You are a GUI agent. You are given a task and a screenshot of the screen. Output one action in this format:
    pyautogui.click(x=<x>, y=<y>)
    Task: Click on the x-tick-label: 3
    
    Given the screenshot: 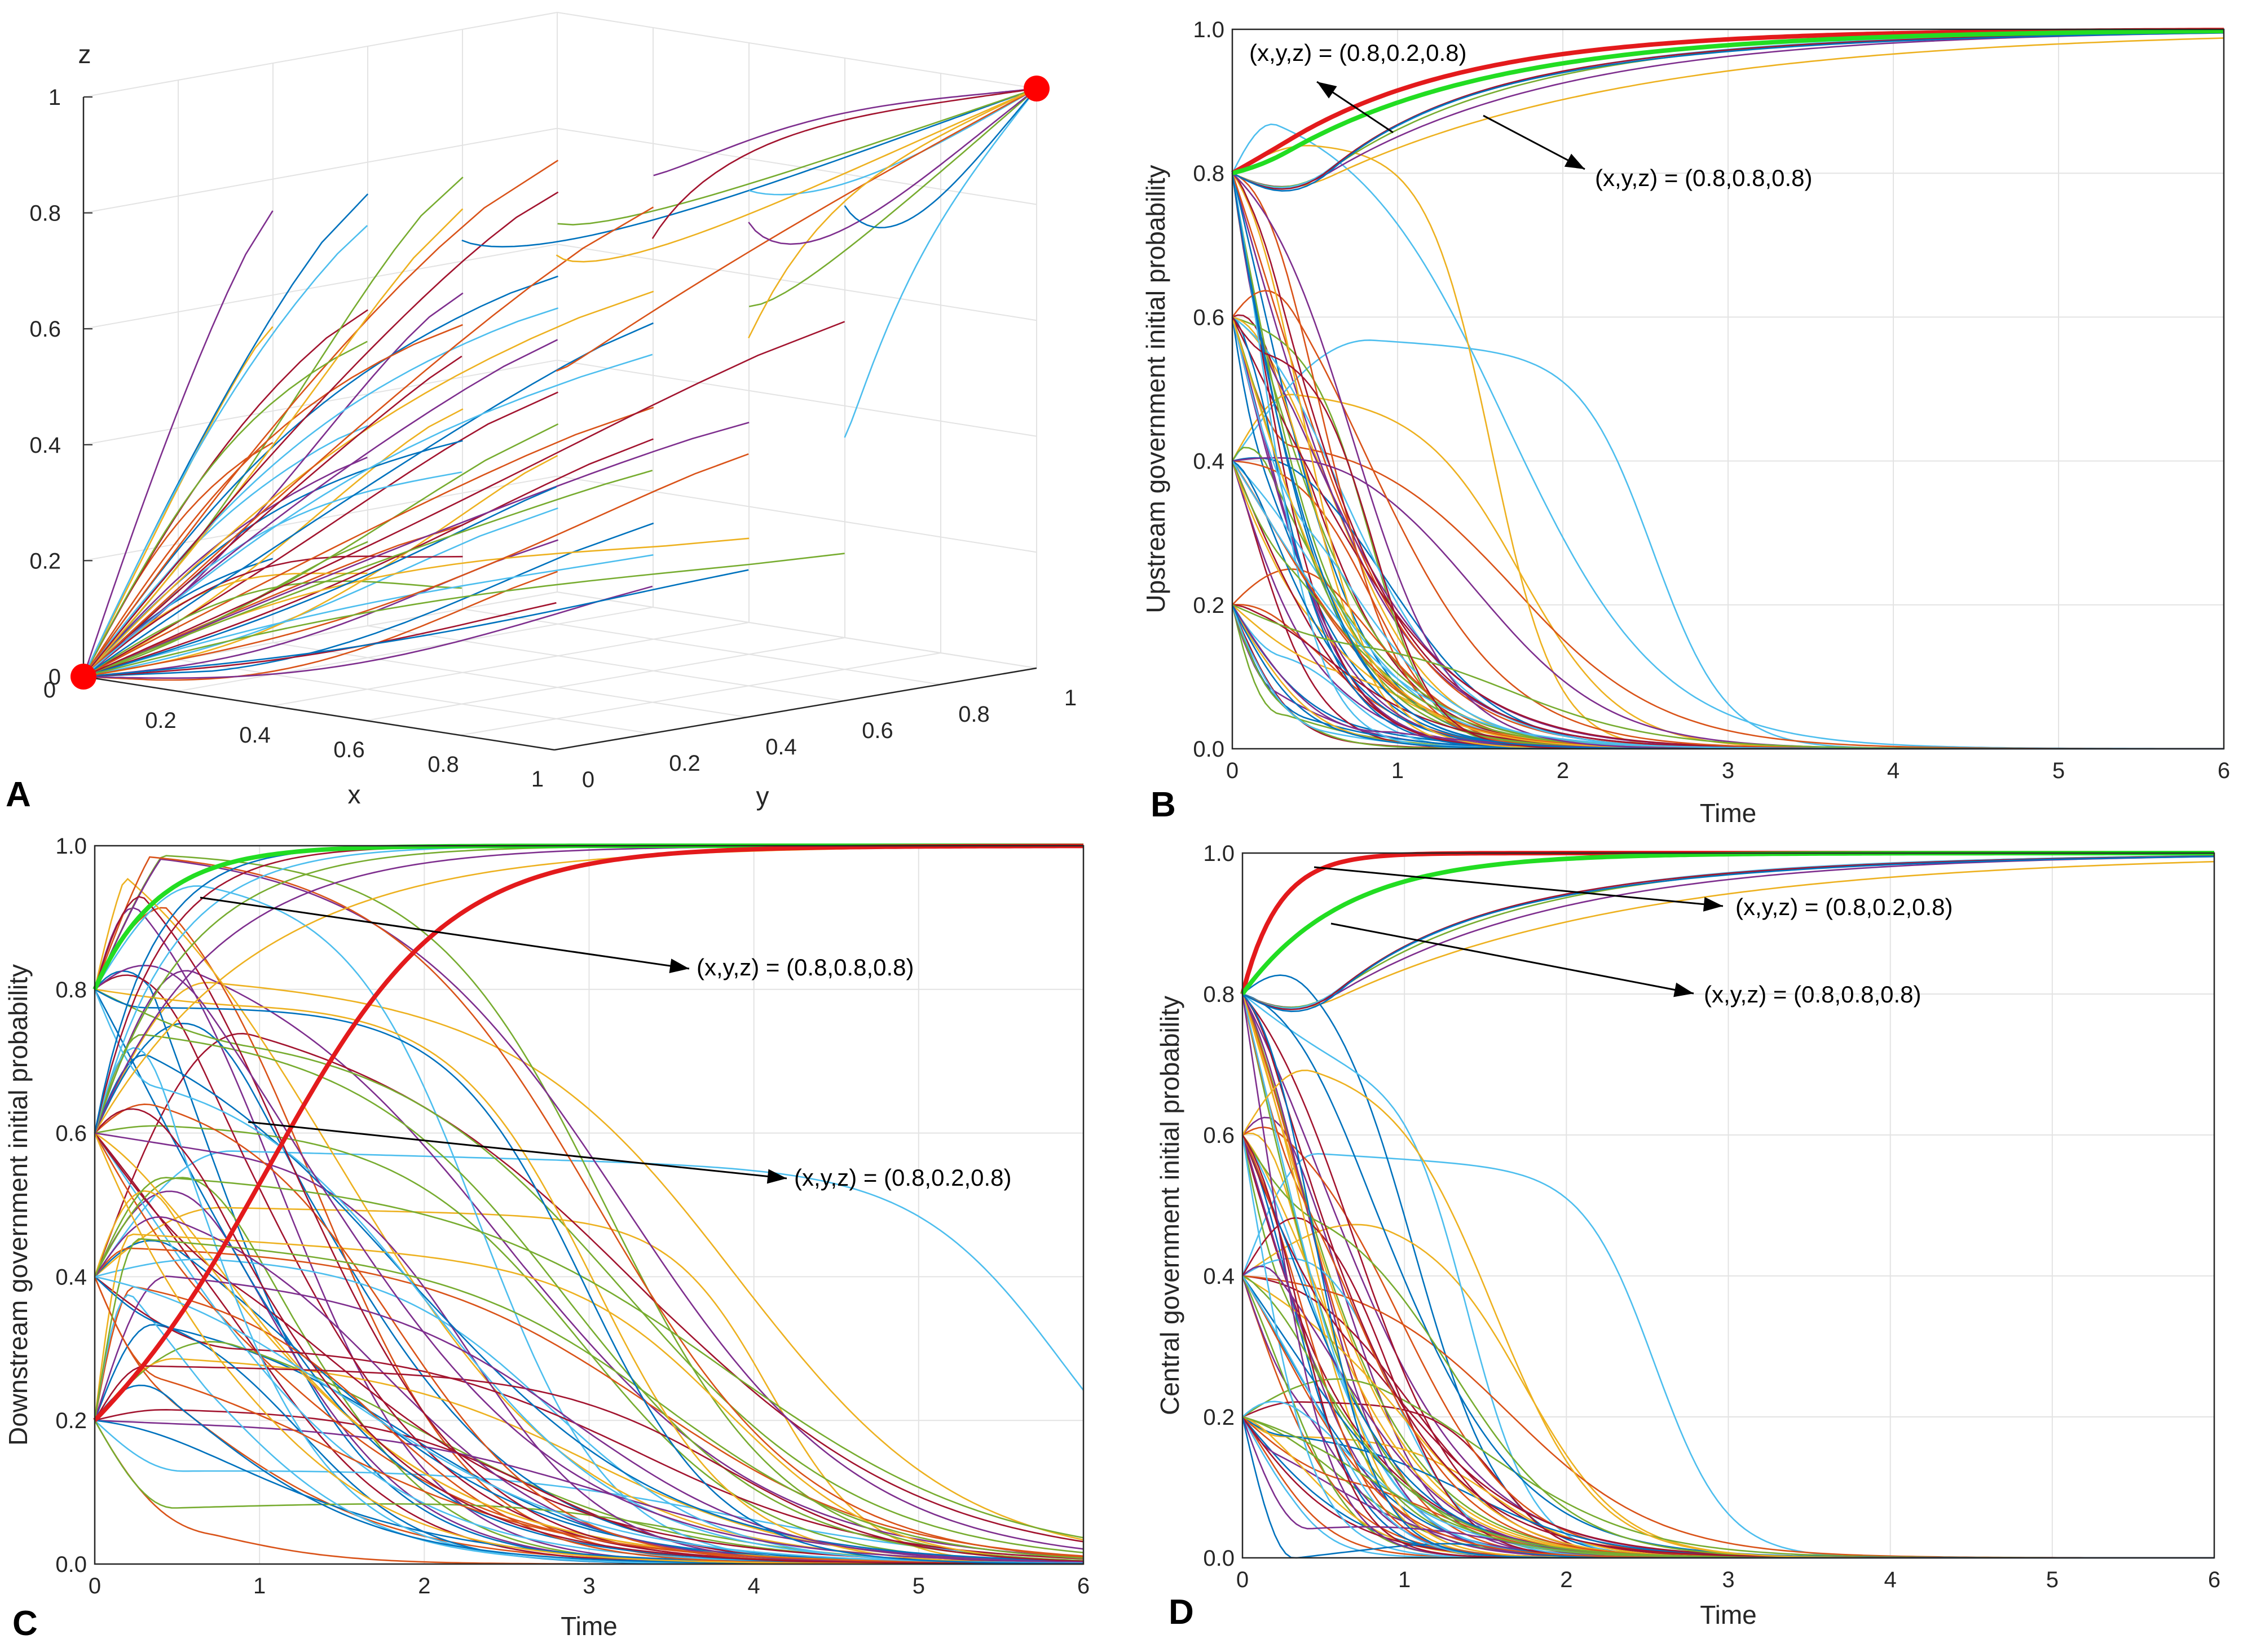 What is the action you would take?
    pyautogui.click(x=1728, y=1579)
    